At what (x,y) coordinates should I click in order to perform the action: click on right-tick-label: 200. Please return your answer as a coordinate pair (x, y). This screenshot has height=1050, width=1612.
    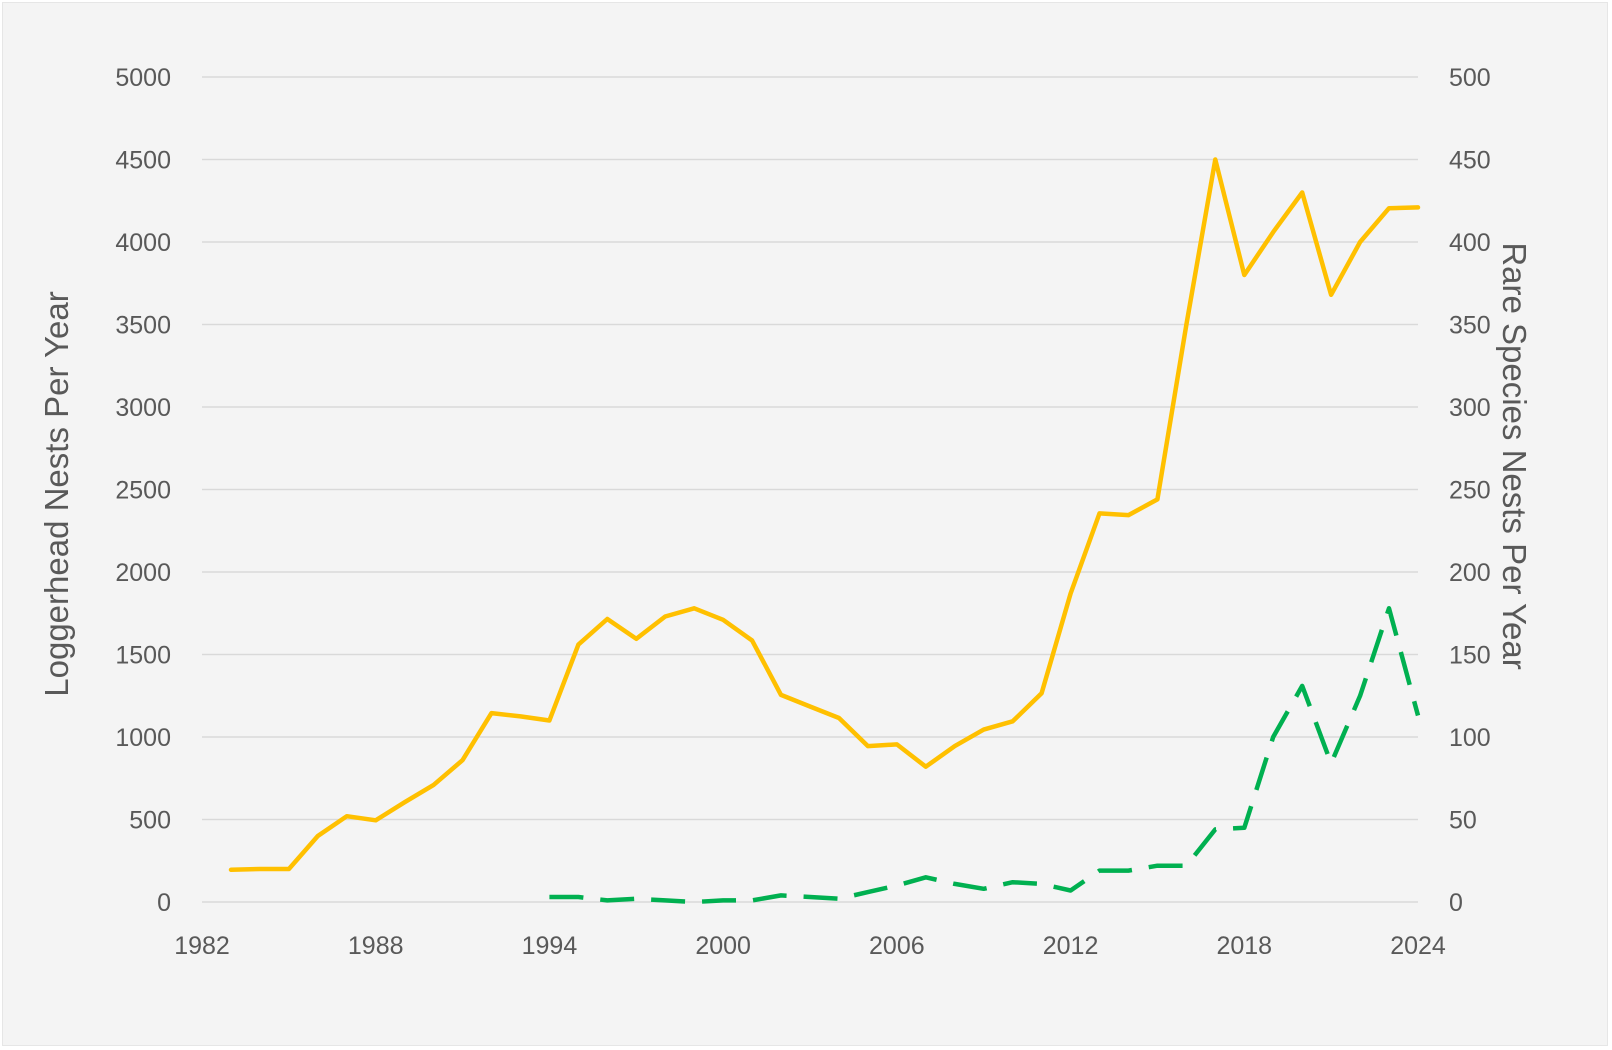
    Looking at the image, I should click on (1470, 573).